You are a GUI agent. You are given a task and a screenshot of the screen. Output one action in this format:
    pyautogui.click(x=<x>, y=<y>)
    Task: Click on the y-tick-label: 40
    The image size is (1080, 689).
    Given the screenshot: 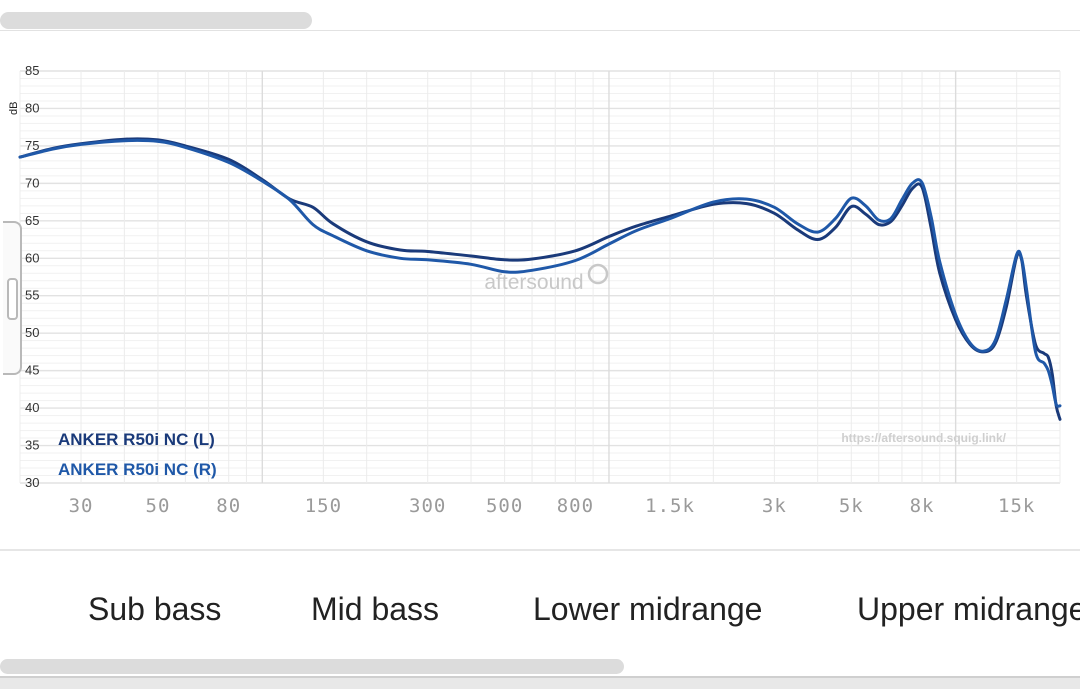 What is the action you would take?
    pyautogui.click(x=32, y=407)
    